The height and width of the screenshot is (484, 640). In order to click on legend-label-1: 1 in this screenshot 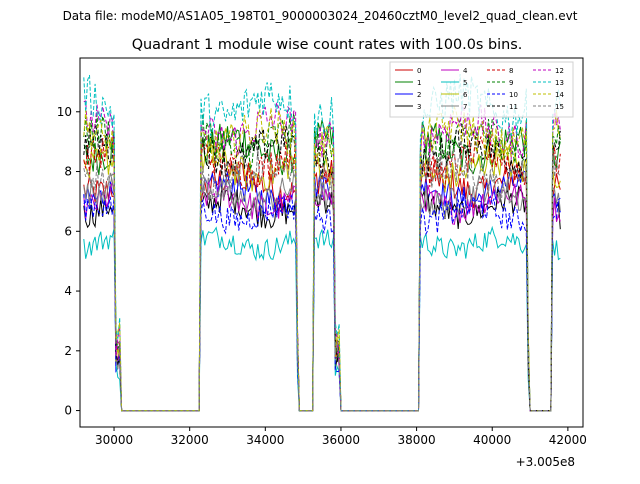, I will do `click(419, 83)`.